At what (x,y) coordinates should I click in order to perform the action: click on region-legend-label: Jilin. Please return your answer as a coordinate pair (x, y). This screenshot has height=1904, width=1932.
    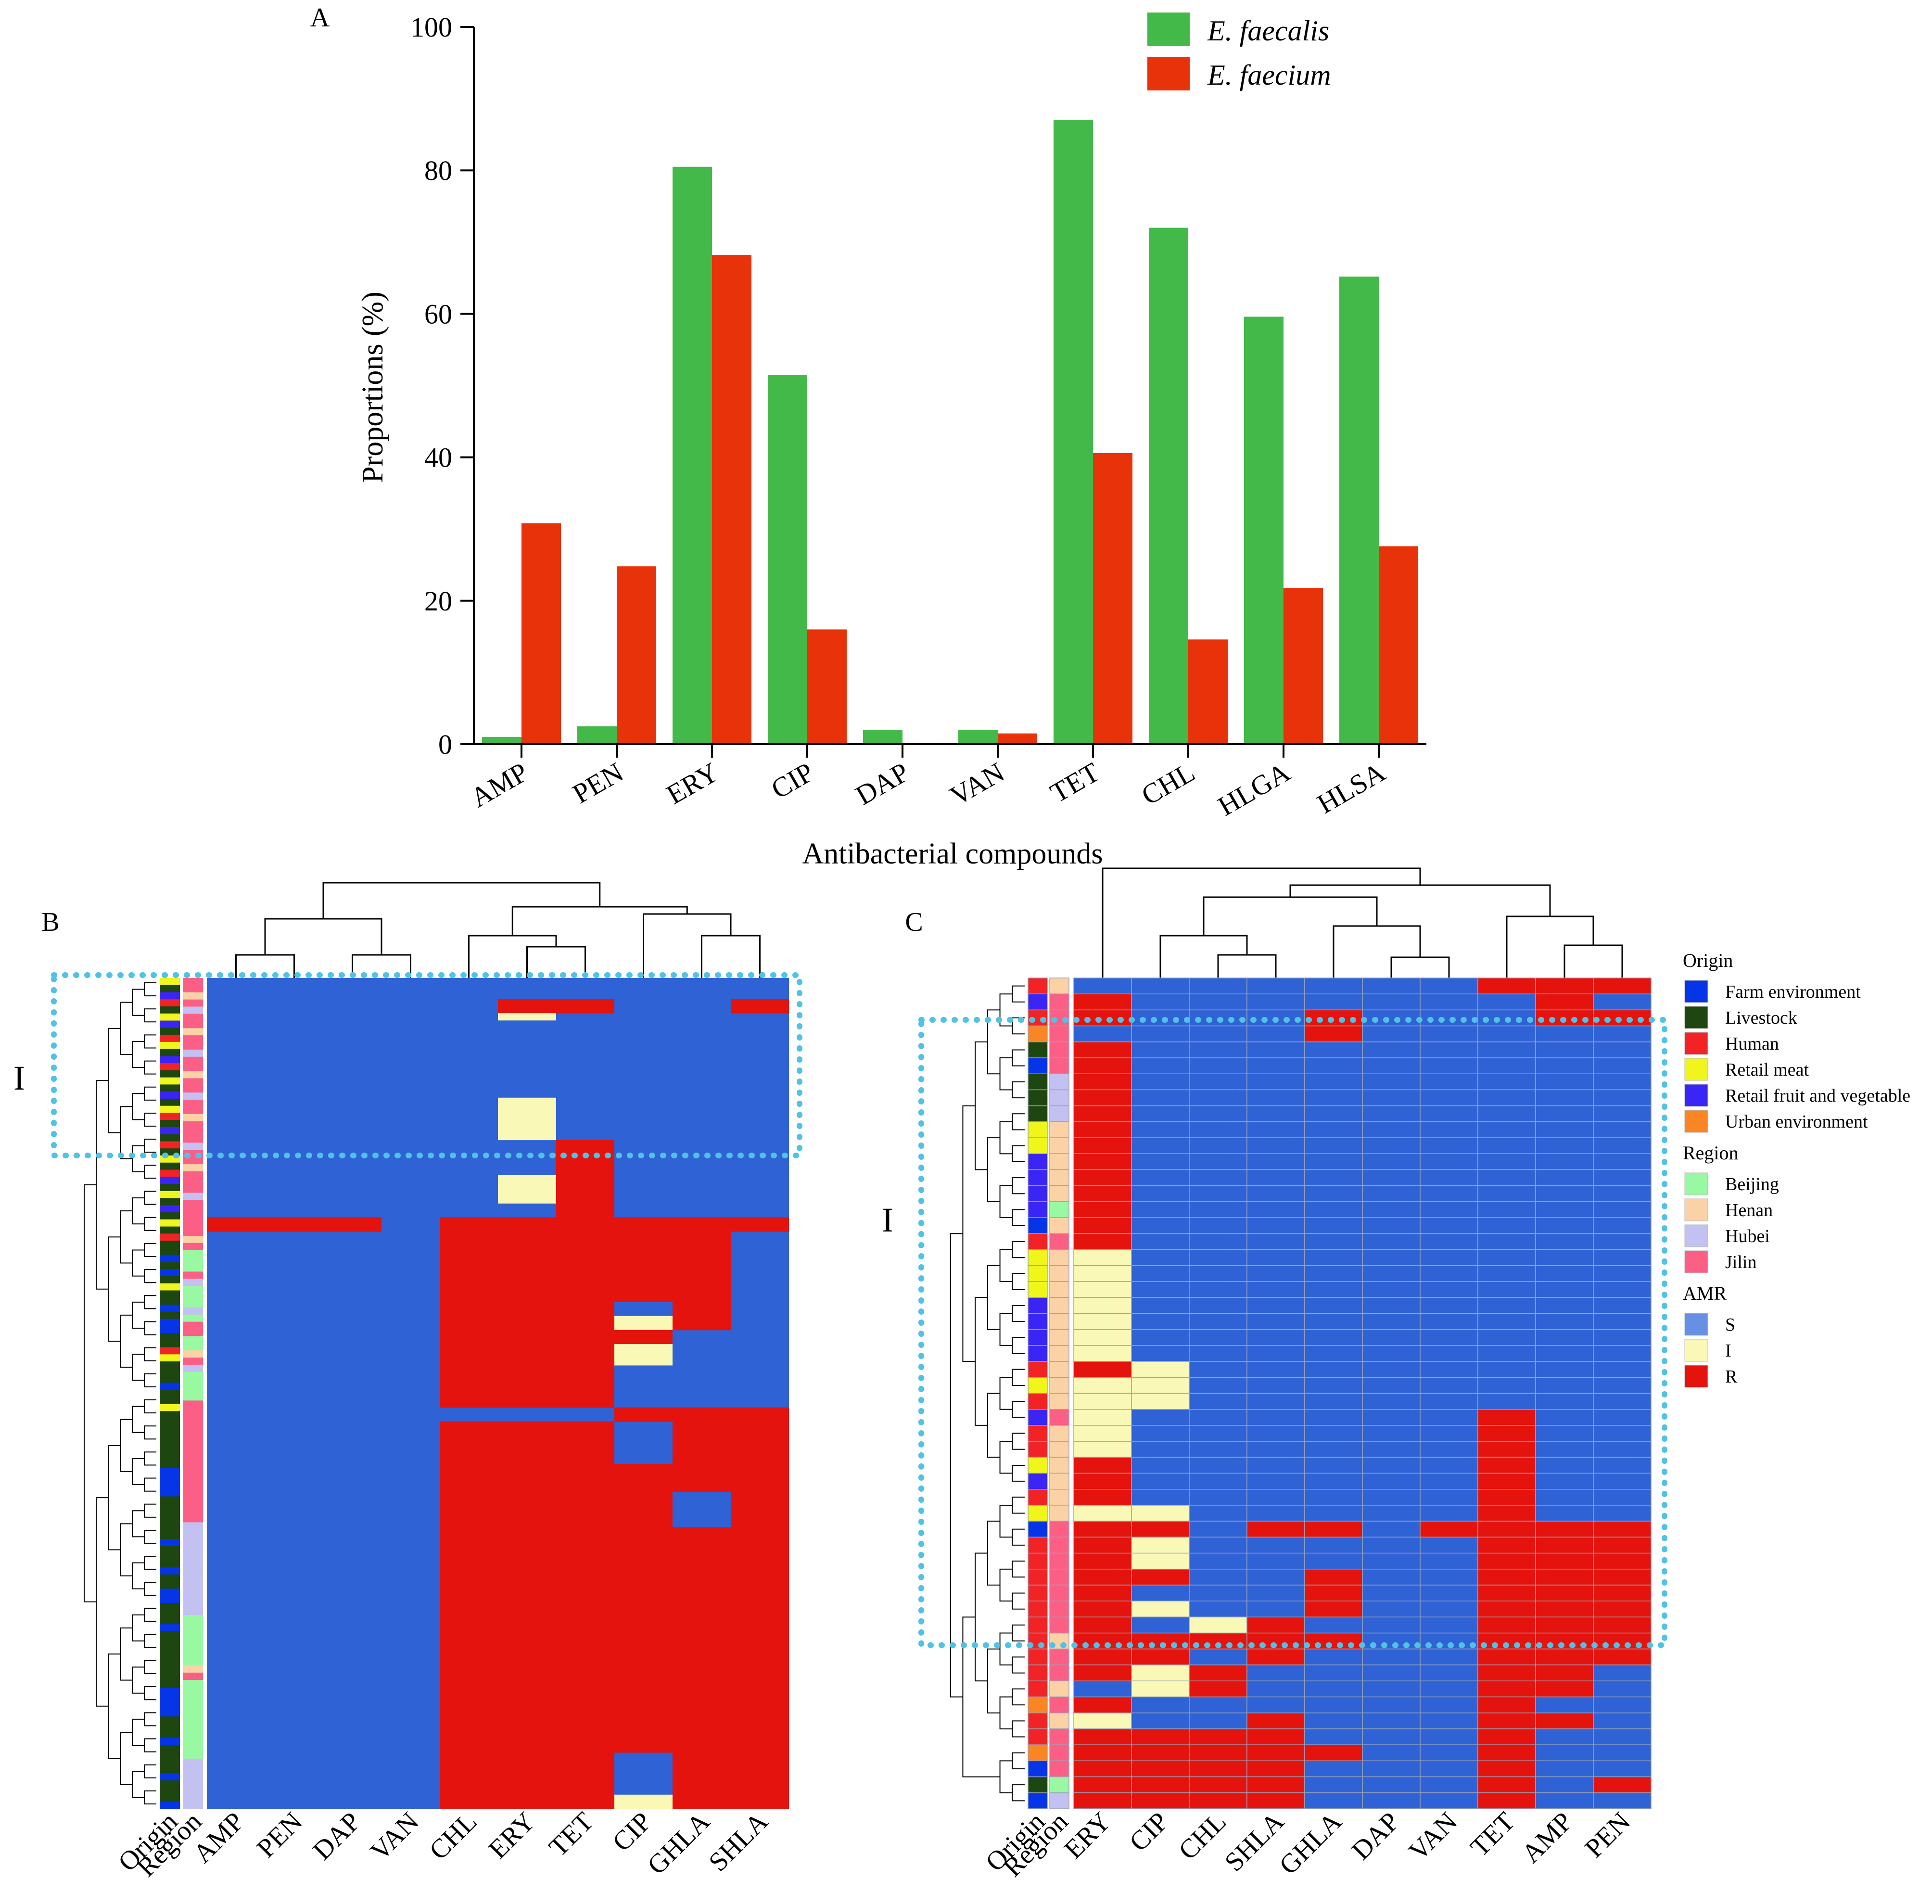
    Looking at the image, I should click on (1740, 1262).